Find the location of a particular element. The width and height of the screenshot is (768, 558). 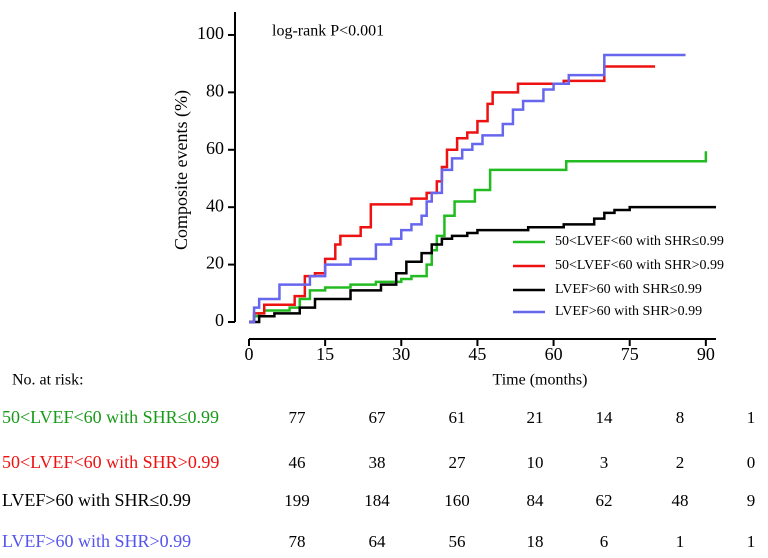

risk-count: 160 is located at coordinates (457, 500).